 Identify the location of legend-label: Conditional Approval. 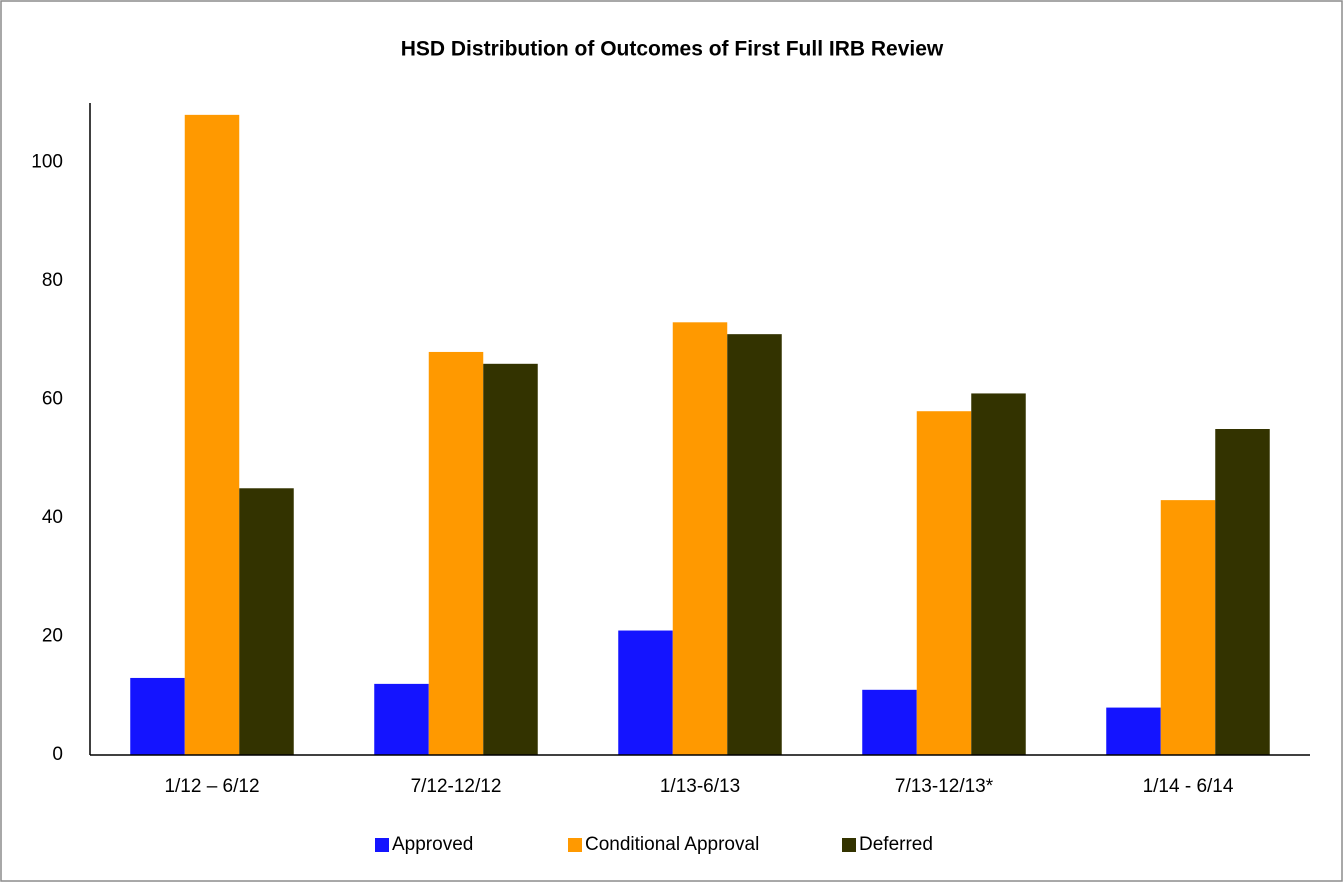
(672, 844).